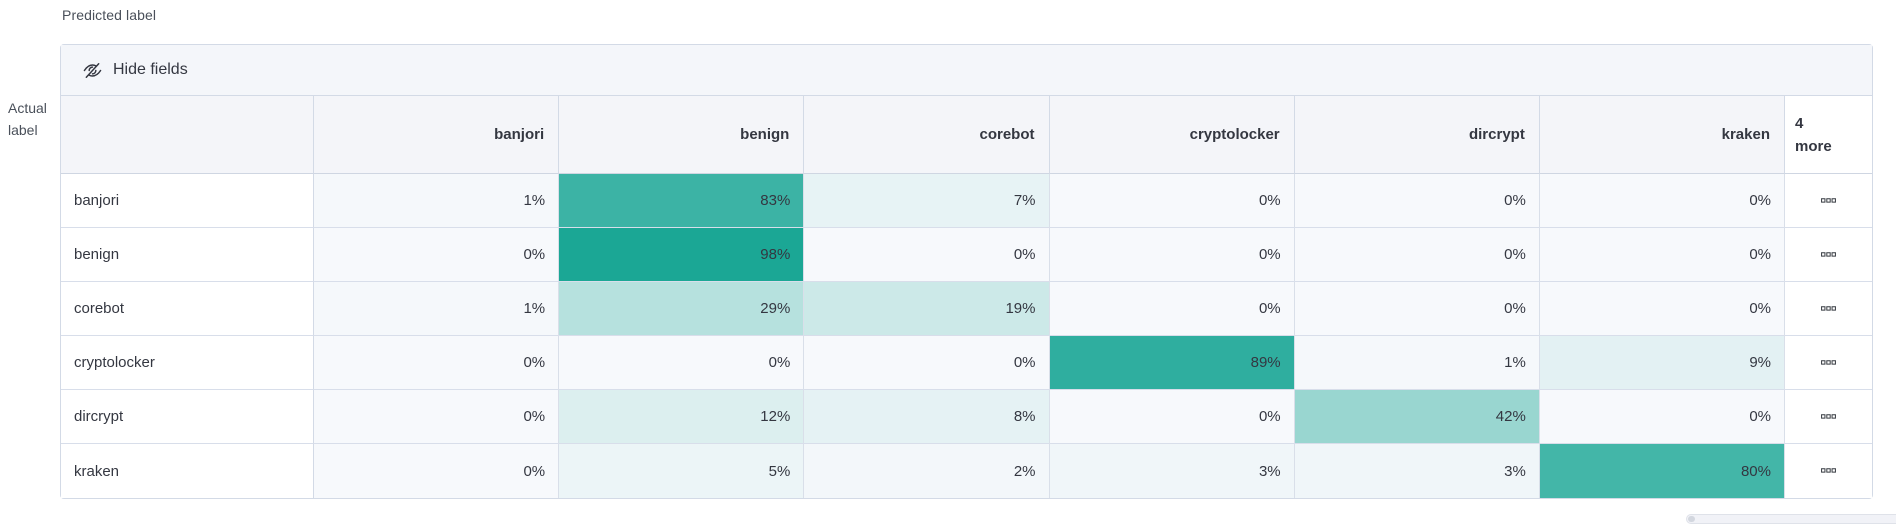 This screenshot has width=1896, height=524. I want to click on cell-corebot-corebot: 19%, so click(927, 309).